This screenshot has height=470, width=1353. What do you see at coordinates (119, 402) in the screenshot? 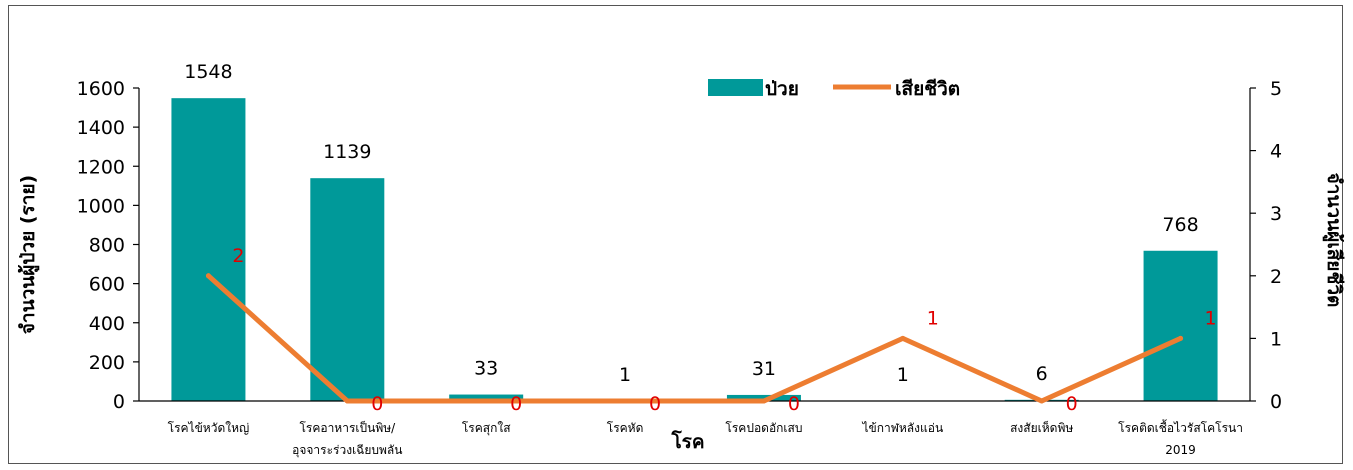
I see `y-tick-label: 0` at bounding box center [119, 402].